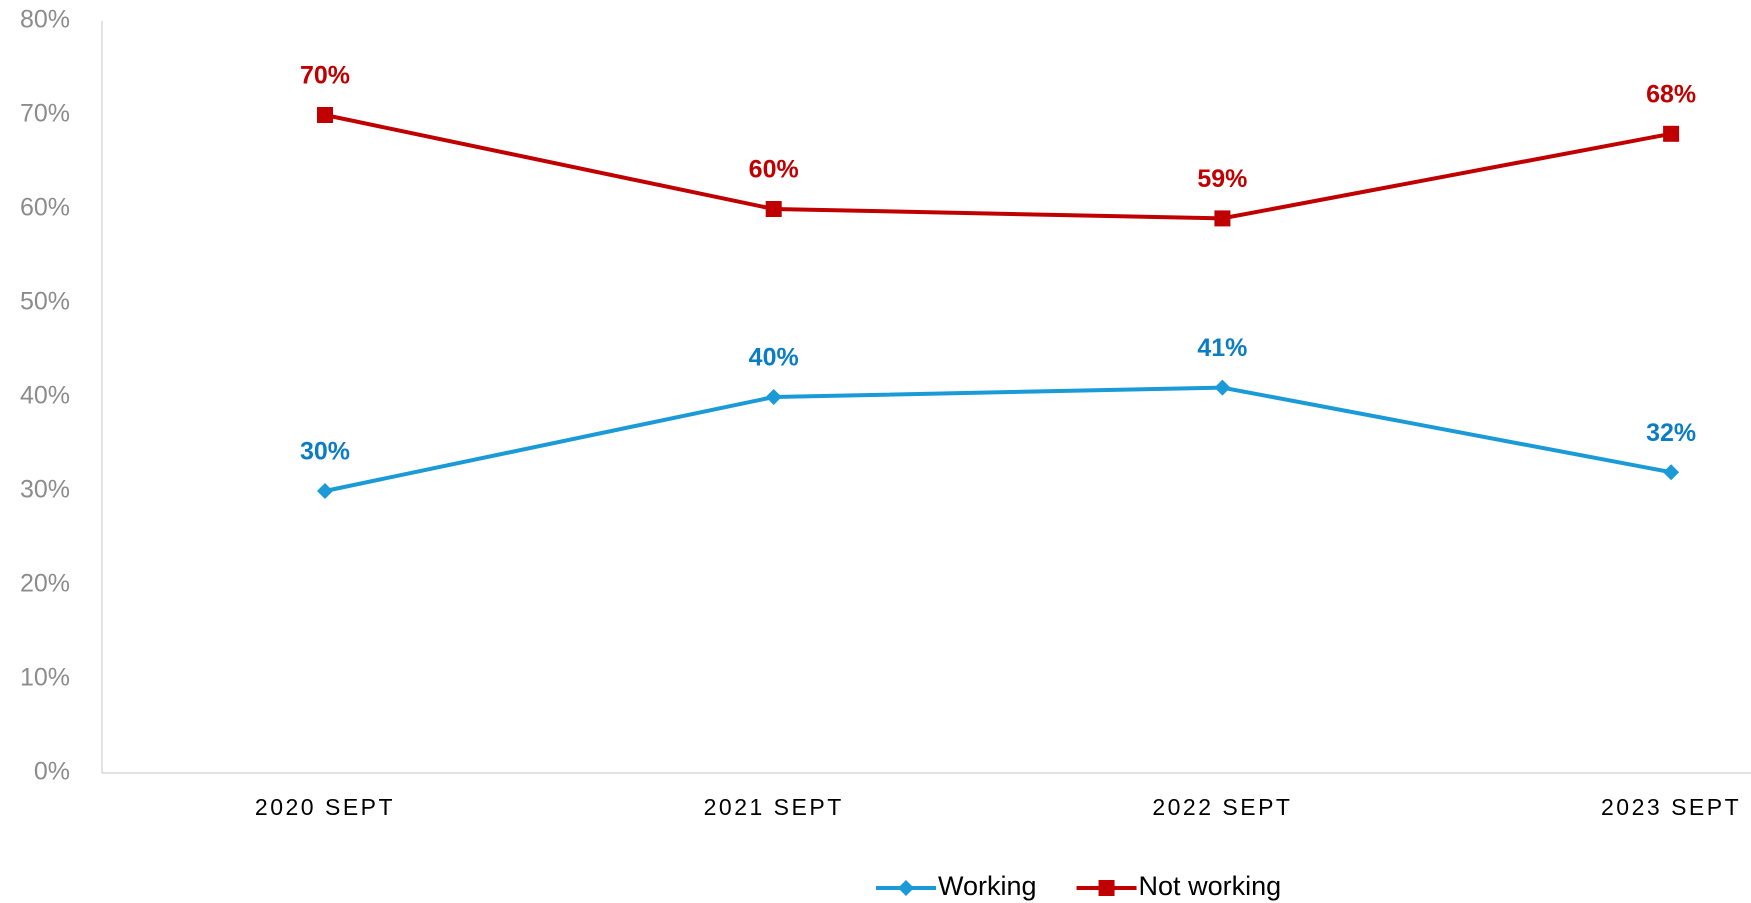 This screenshot has height=903, width=1751. What do you see at coordinates (774, 170) in the screenshot?
I see `data-label: 60%` at bounding box center [774, 170].